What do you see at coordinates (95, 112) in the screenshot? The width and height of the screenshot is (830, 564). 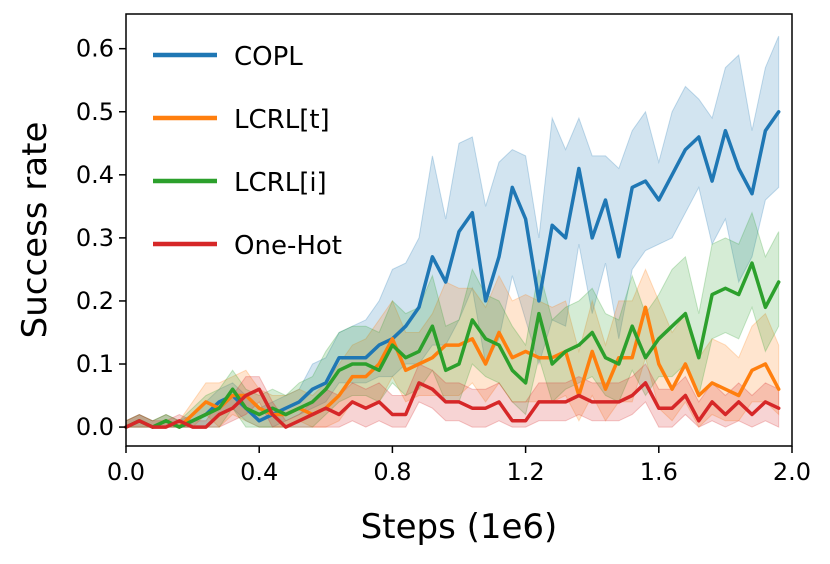 I see `y-tick-label: 0.5` at bounding box center [95, 112].